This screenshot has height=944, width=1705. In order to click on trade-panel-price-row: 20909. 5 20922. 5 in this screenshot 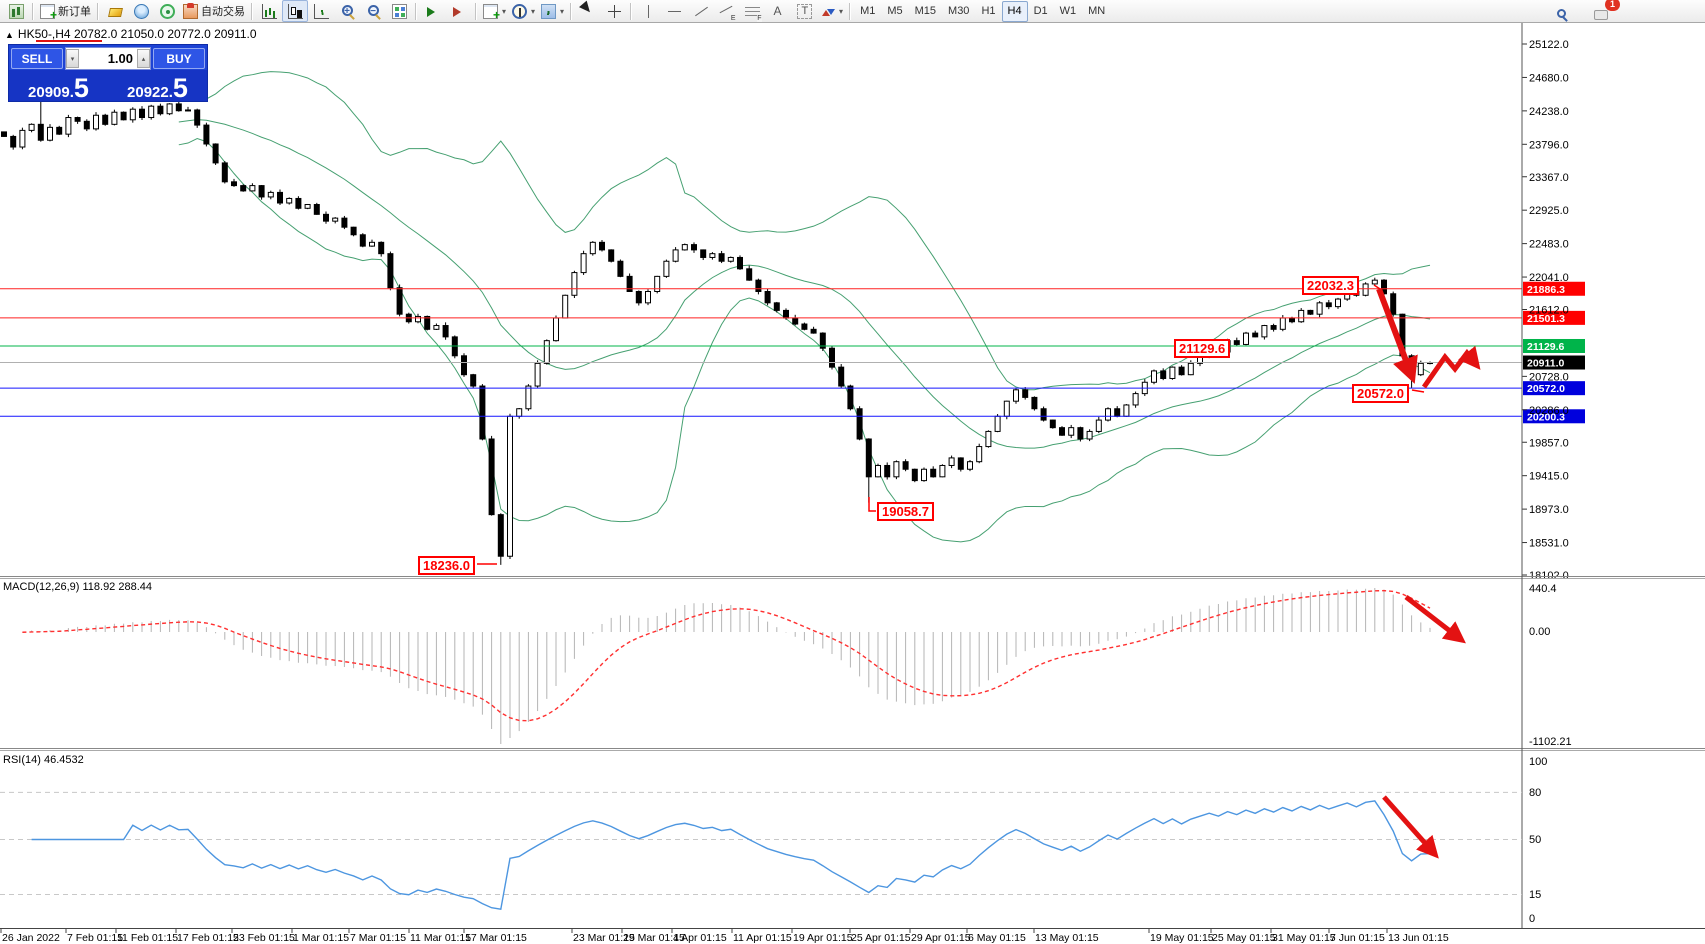, I will do `click(108, 86)`.